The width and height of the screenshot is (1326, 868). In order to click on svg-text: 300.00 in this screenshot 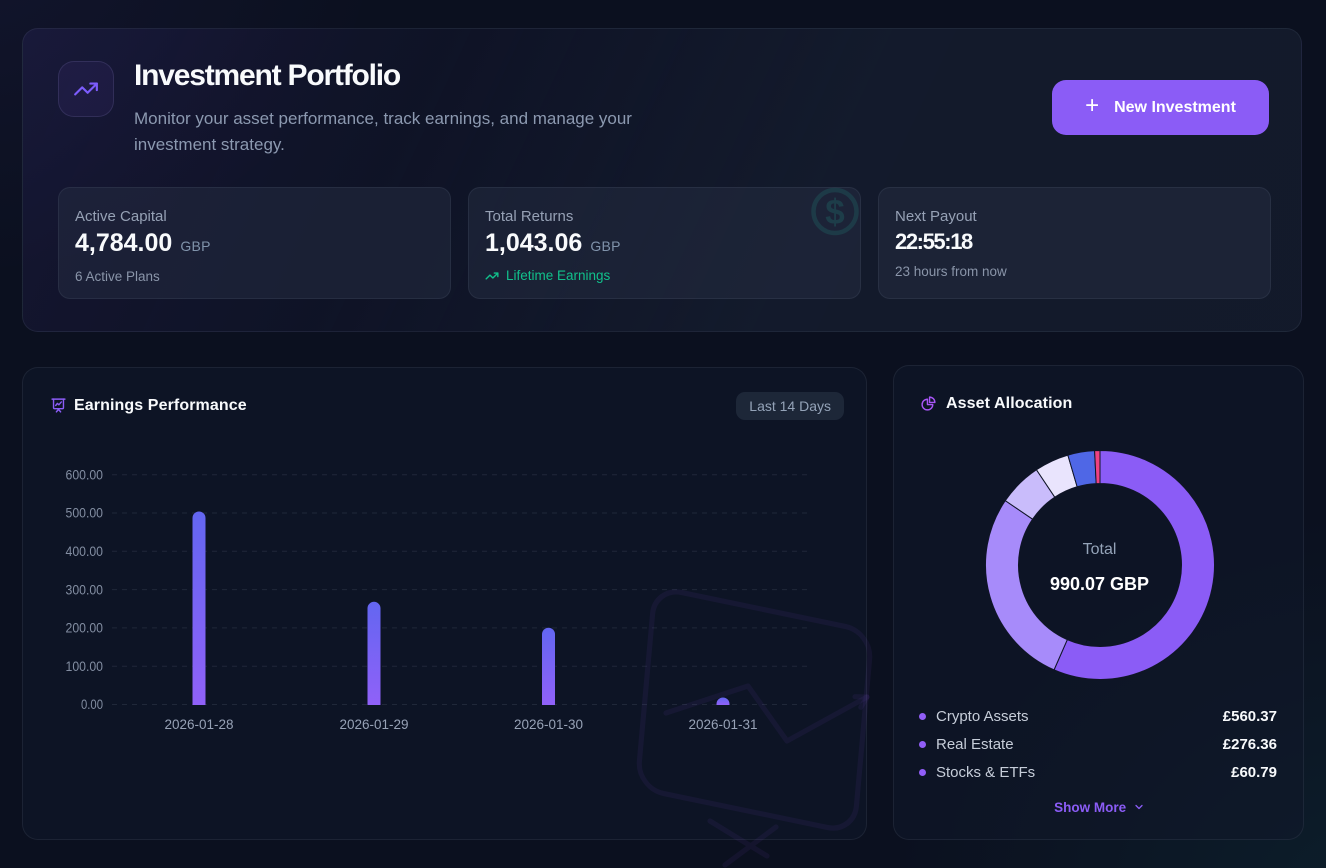, I will do `click(85, 589)`.